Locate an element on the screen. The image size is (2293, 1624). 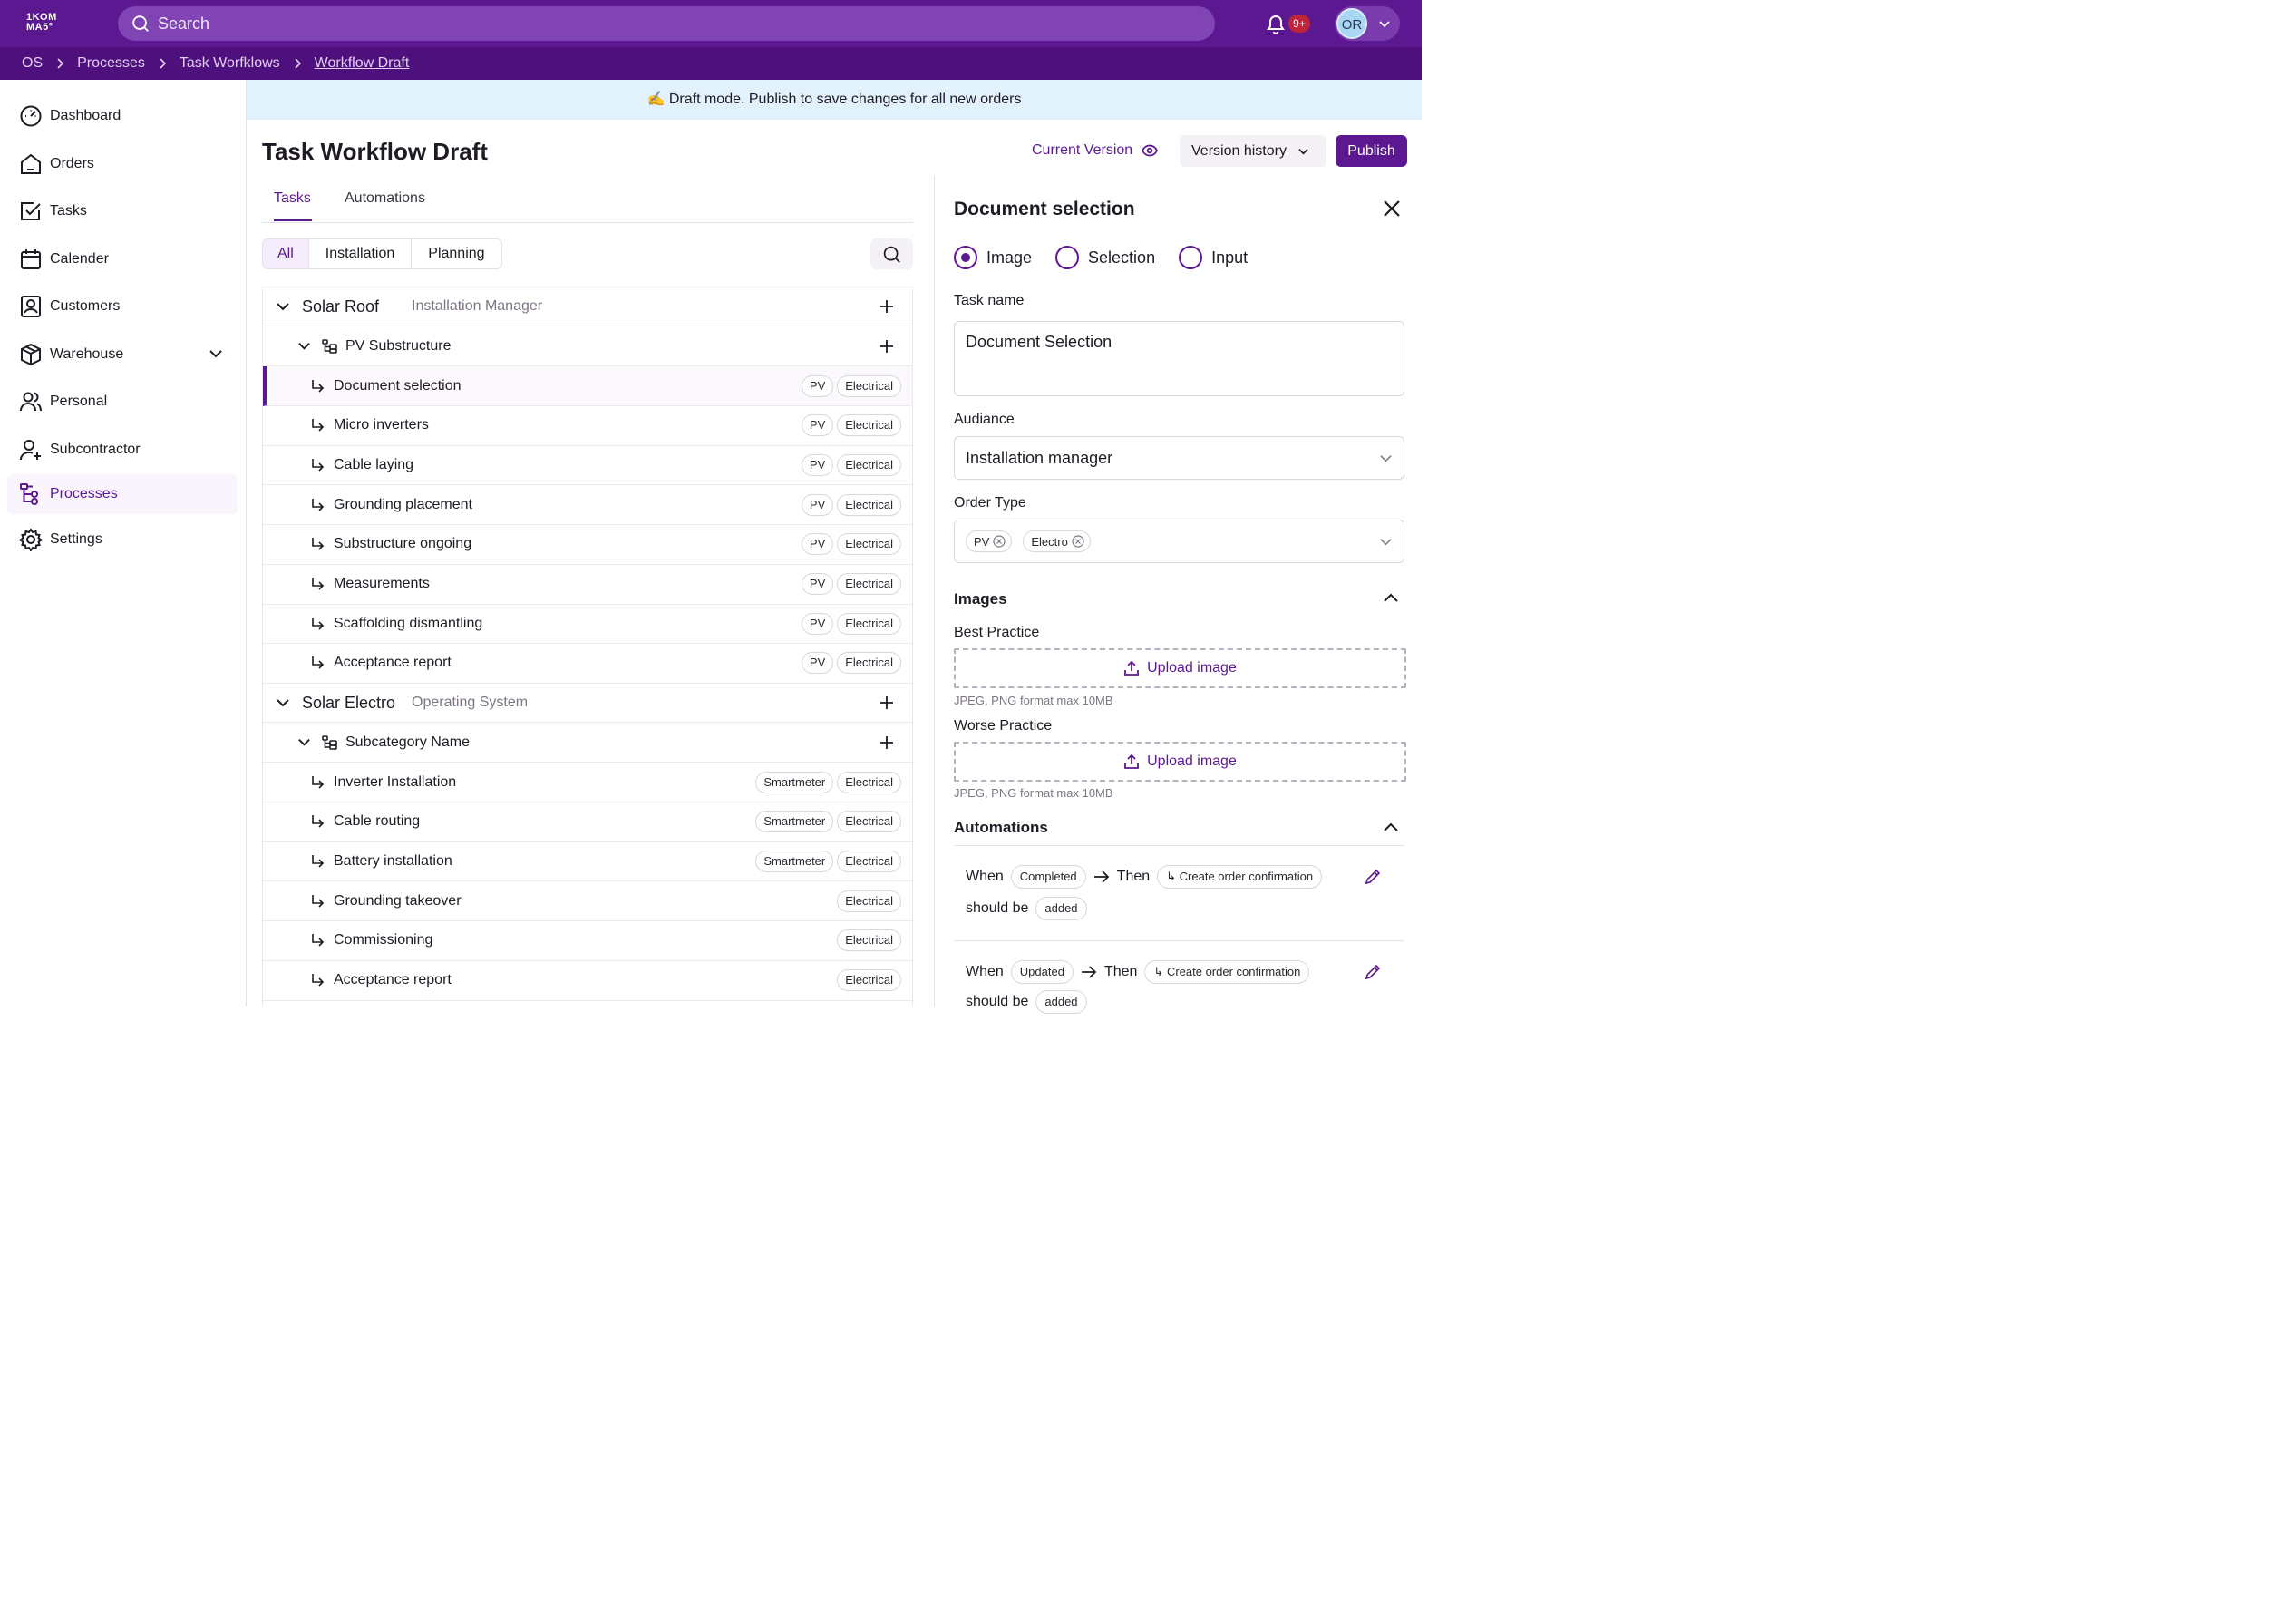
task-name: Scaffolding dismantling is located at coordinates (408, 623).